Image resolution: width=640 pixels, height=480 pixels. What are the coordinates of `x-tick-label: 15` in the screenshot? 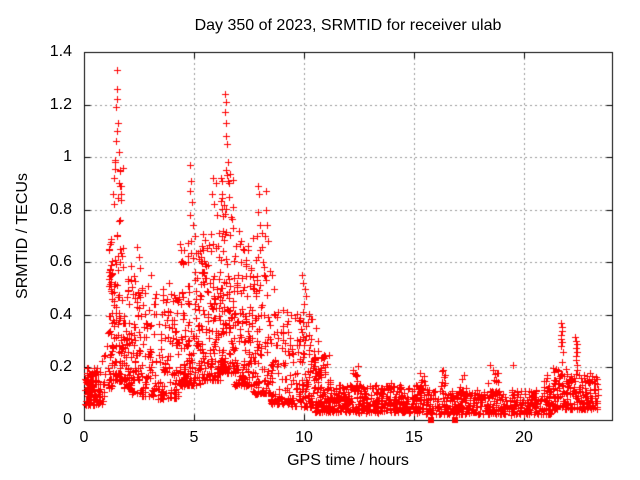 It's located at (414, 437).